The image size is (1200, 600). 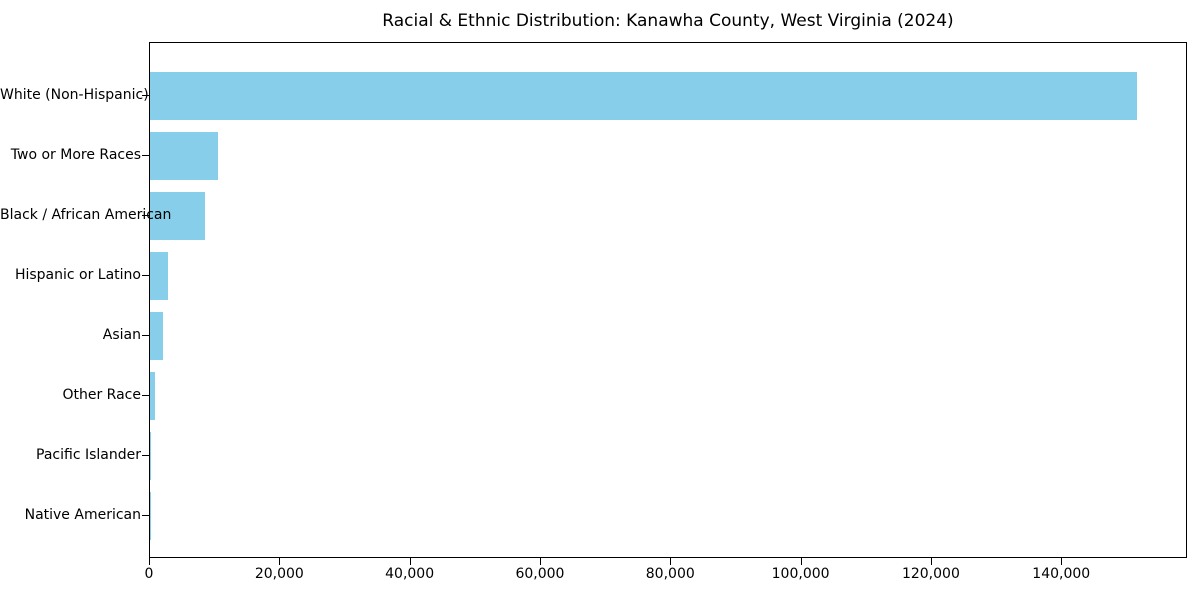 What do you see at coordinates (121, 335) in the screenshot?
I see `y-axis-label: Asian` at bounding box center [121, 335].